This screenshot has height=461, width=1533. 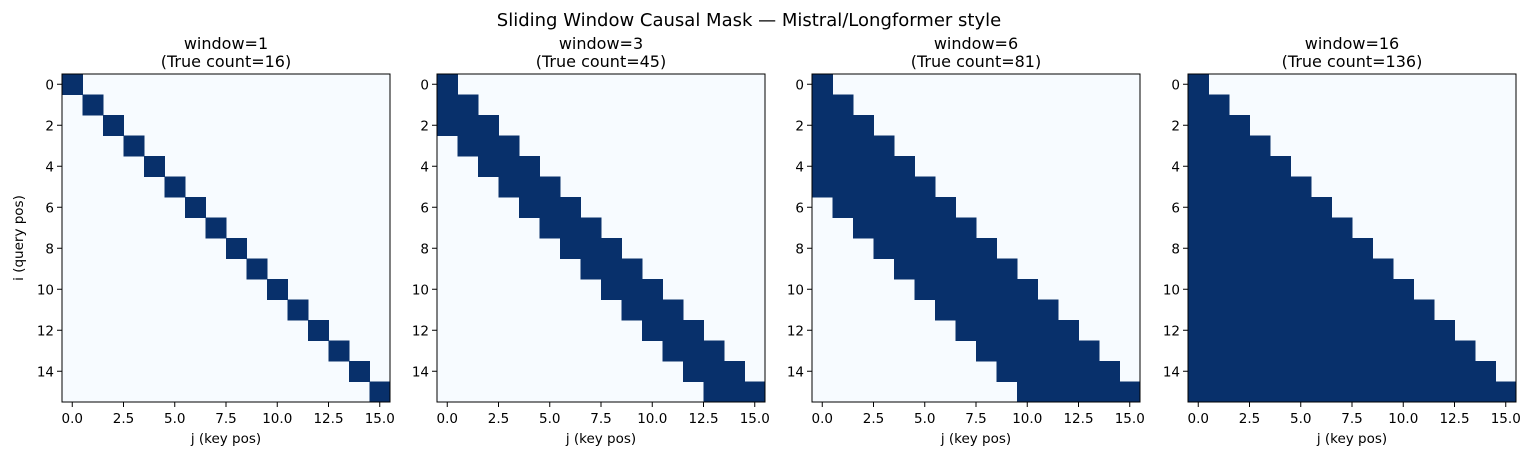 I want to click on x-tick-label: 12.5, so click(x=328, y=419).